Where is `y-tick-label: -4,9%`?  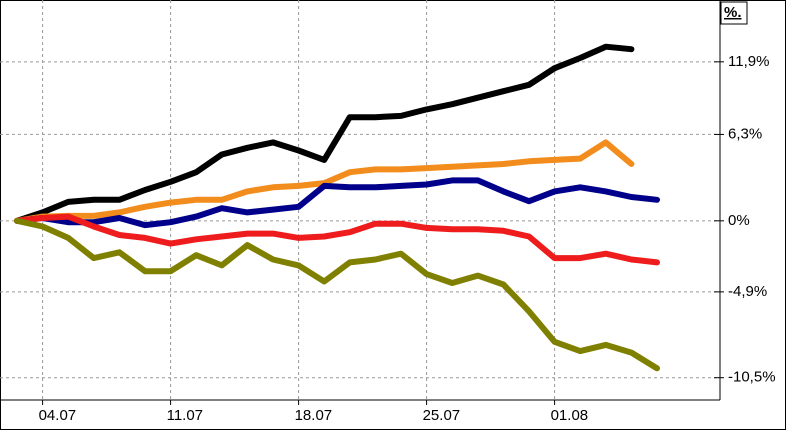
y-tick-label: -4,9% is located at coordinates (747, 291).